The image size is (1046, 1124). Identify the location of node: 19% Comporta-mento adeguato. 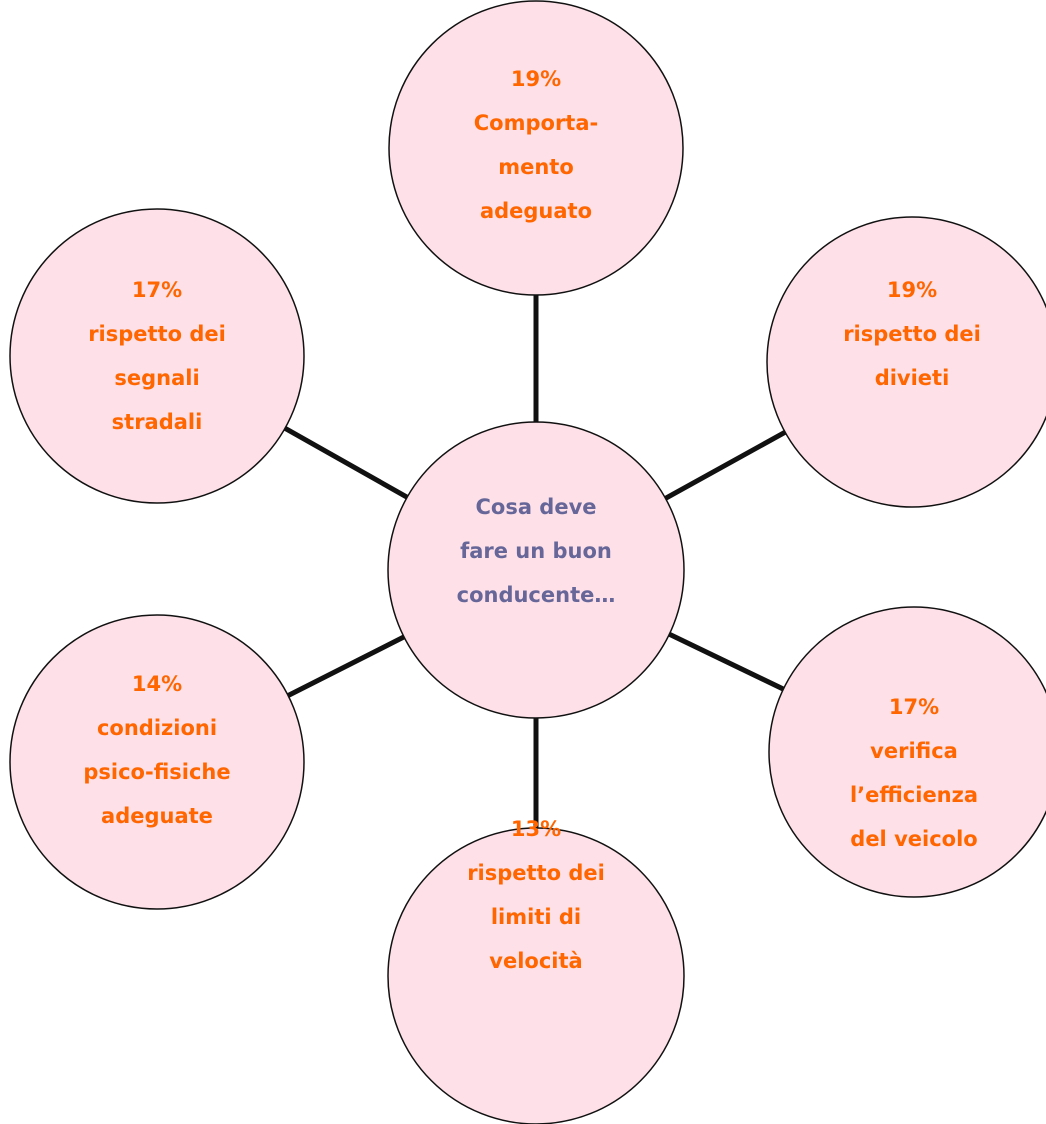
(536, 148).